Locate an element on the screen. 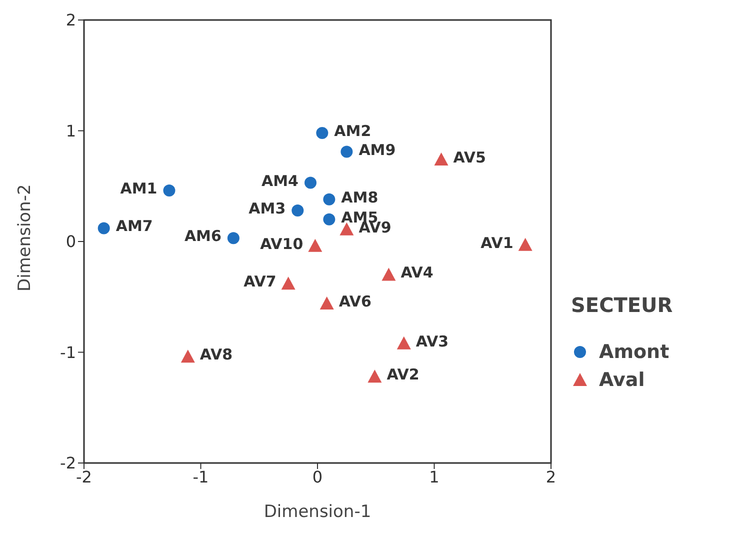  y-tick-label: -2 is located at coordinates (68, 463).